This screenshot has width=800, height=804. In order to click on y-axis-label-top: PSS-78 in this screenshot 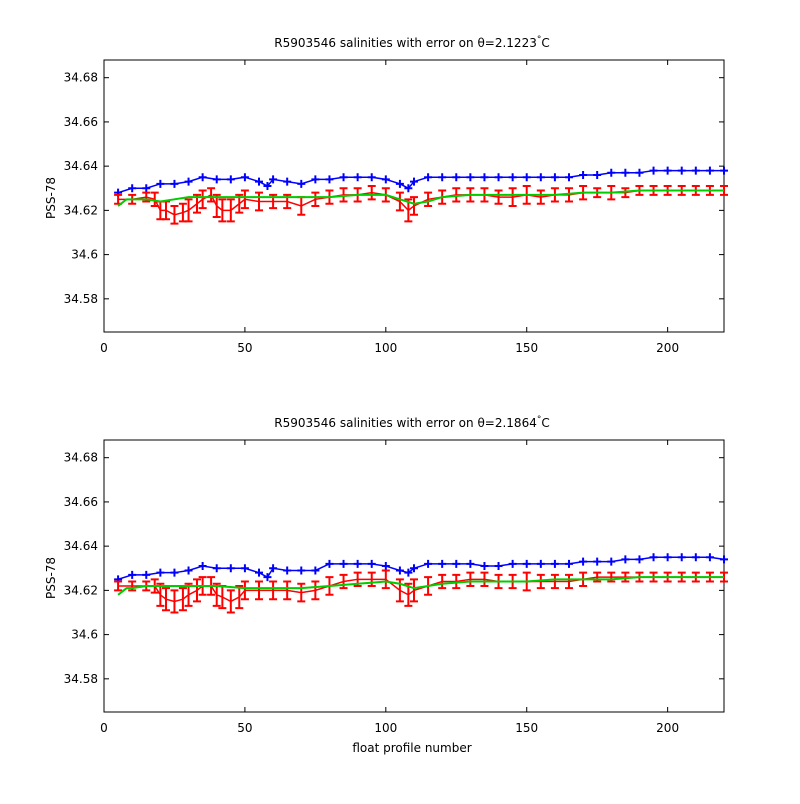, I will do `click(51, 198)`.